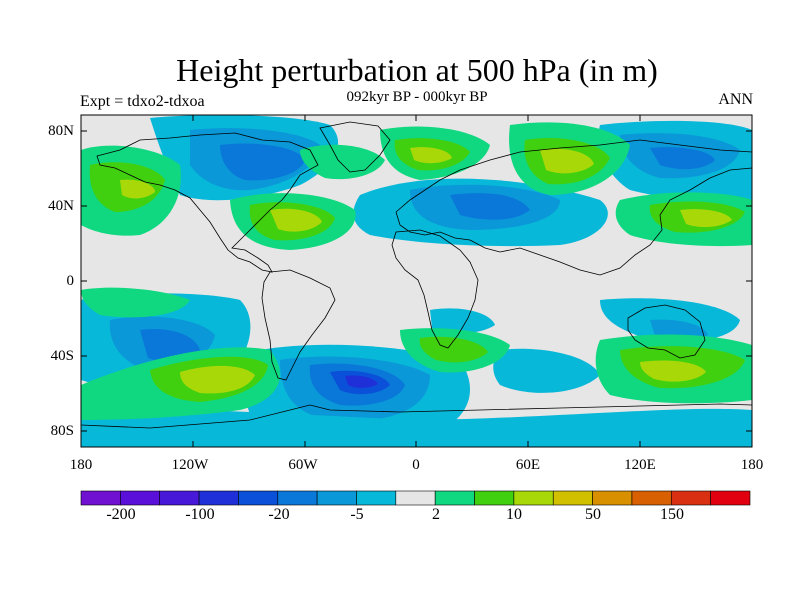  I want to click on lon-tick-label: 120W, so click(190, 465).